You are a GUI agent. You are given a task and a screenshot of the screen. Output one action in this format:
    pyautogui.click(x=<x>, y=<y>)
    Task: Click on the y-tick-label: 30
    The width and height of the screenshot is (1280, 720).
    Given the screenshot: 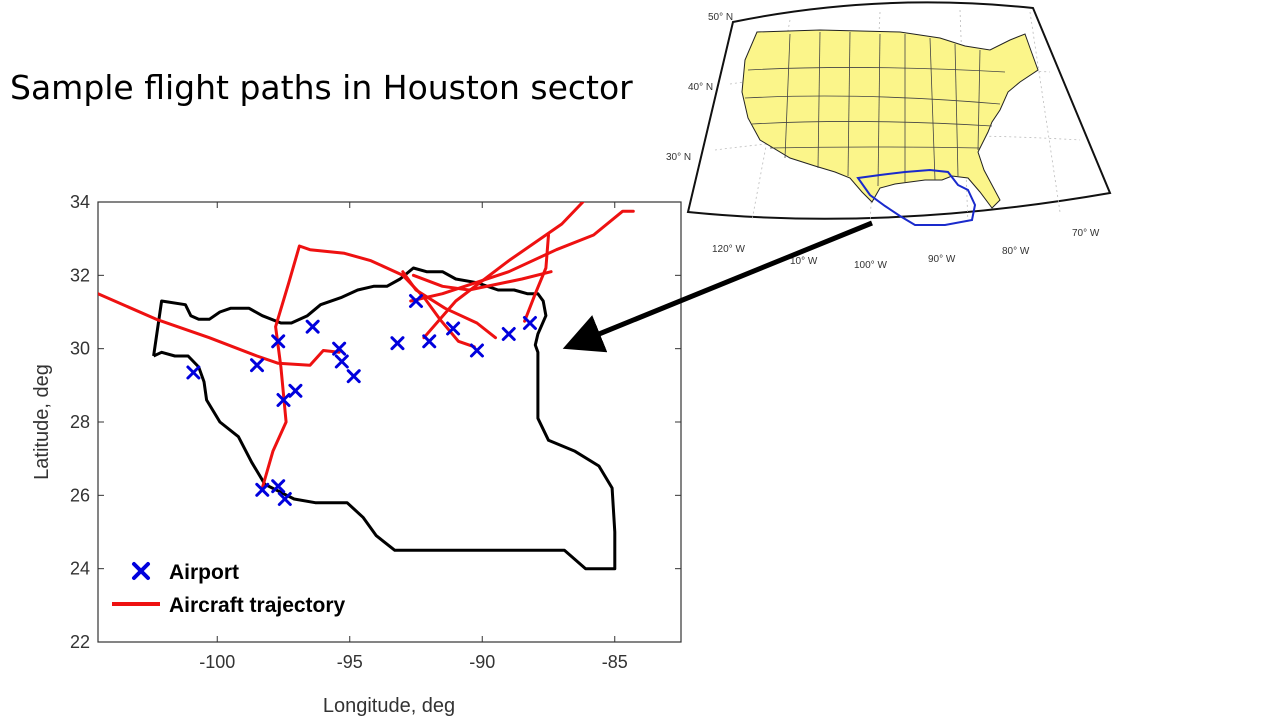 What is the action you would take?
    pyautogui.click(x=80, y=349)
    